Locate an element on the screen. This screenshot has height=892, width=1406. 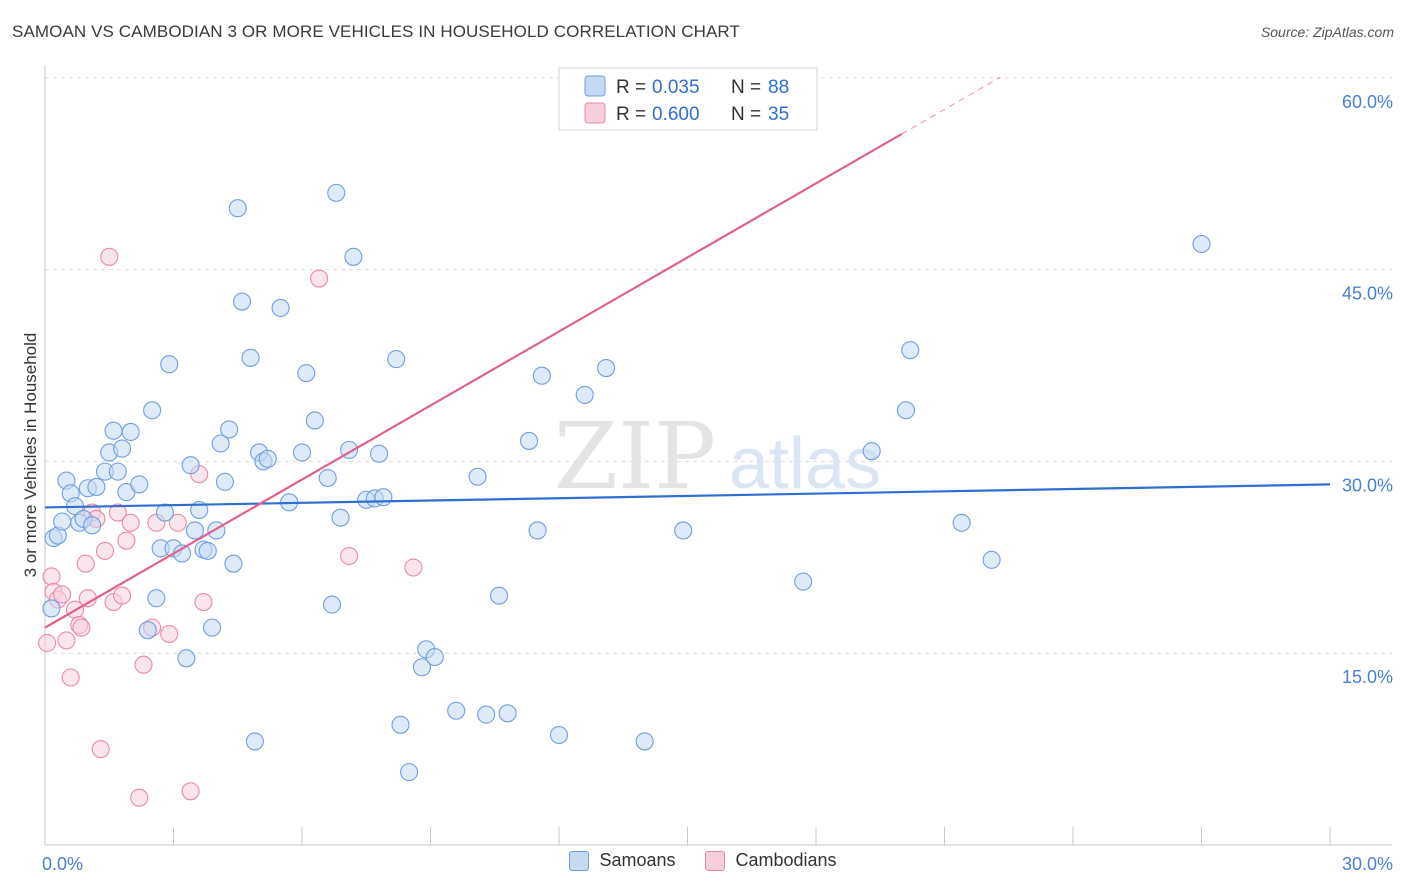
legend-cambodian-r-value: 0.600 is located at coordinates (676, 114).